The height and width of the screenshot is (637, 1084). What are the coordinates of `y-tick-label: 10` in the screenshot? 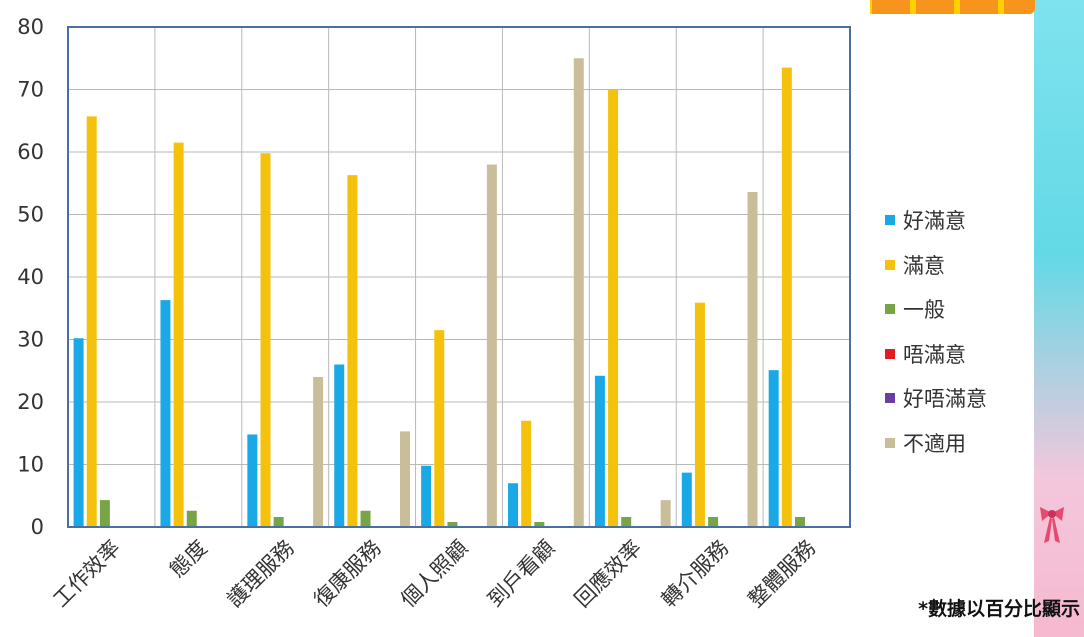 It's located at (30, 465).